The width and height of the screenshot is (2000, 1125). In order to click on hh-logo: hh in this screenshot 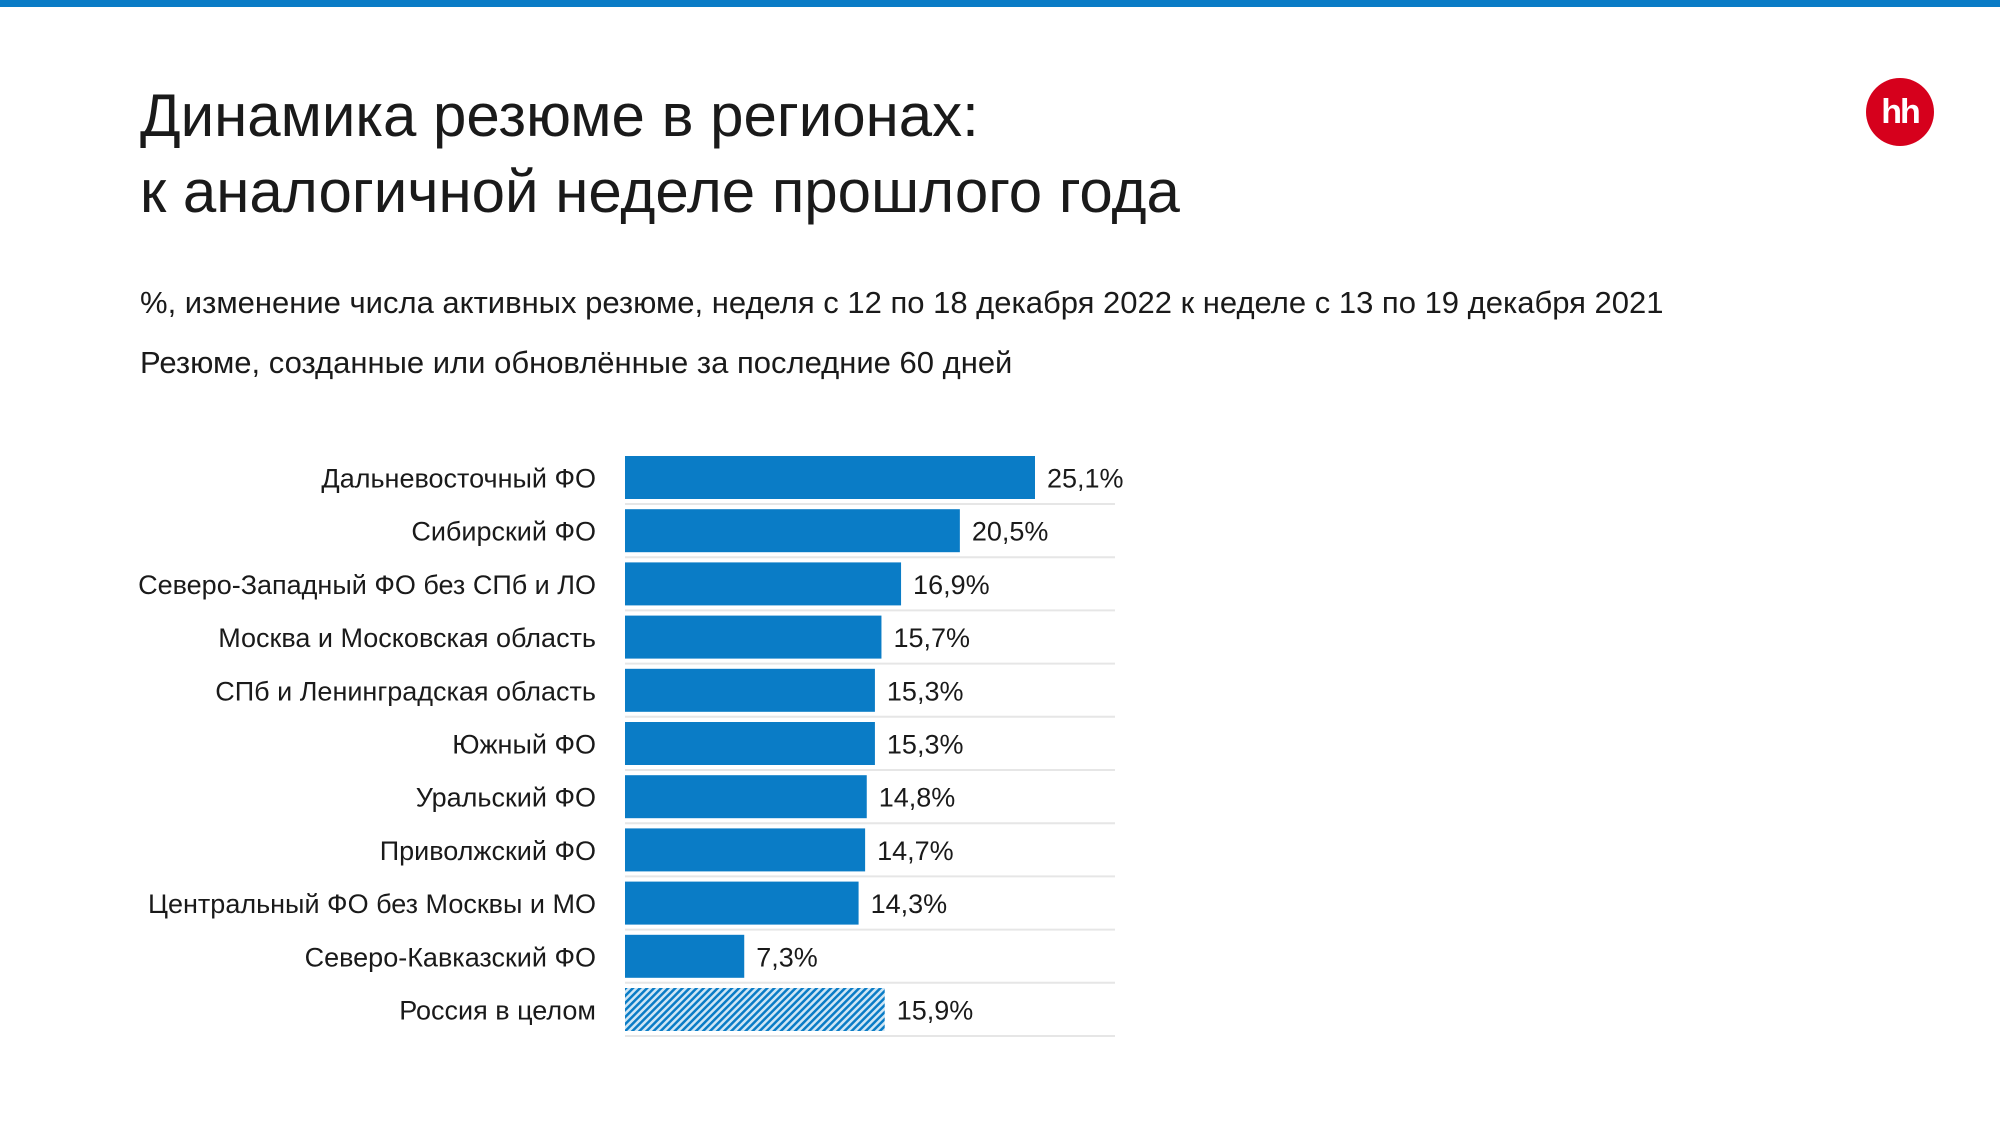, I will do `click(1900, 112)`.